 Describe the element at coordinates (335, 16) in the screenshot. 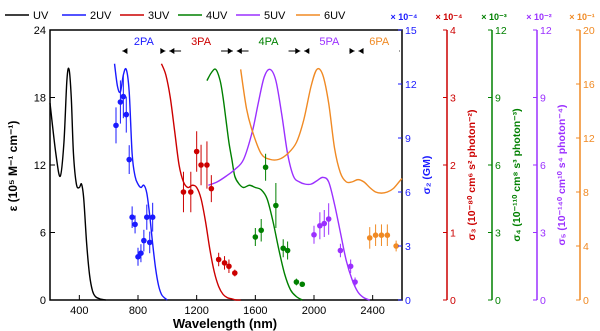

I see `legend-label-6uv: 6UV` at that location.